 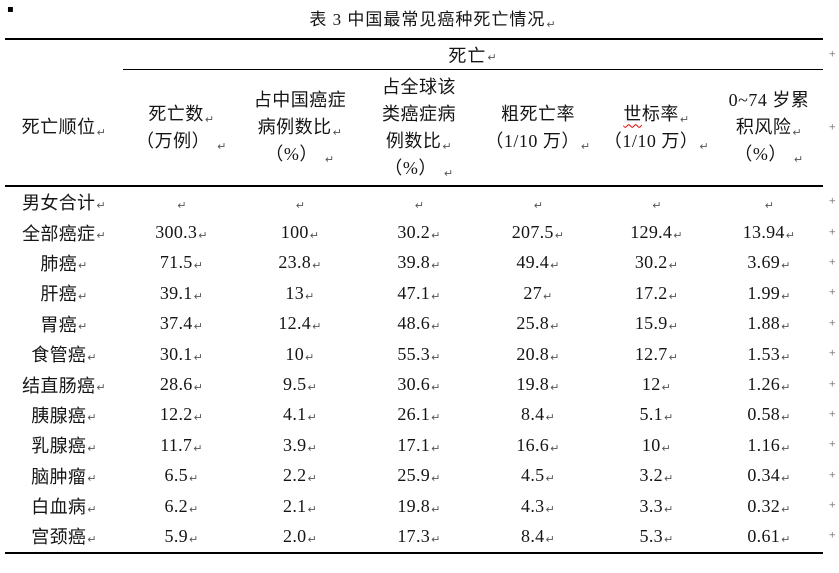 I want to click on row-label-cell: 男女合计 ↵, so click(x=64, y=202).